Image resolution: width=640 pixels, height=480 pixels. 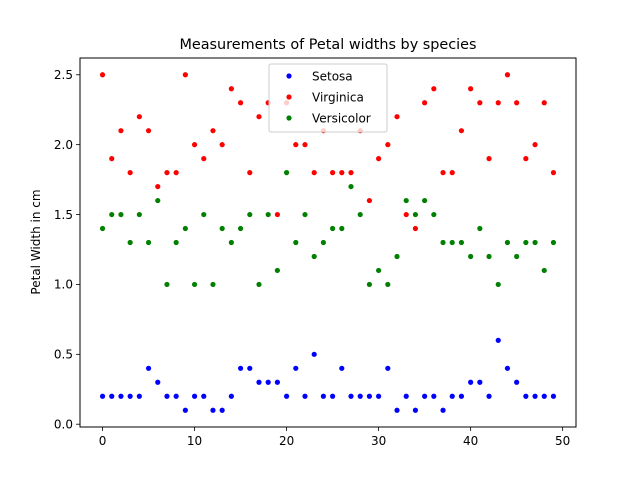 What do you see at coordinates (63, 215) in the screenshot?
I see `y-tick-label: 1.5` at bounding box center [63, 215].